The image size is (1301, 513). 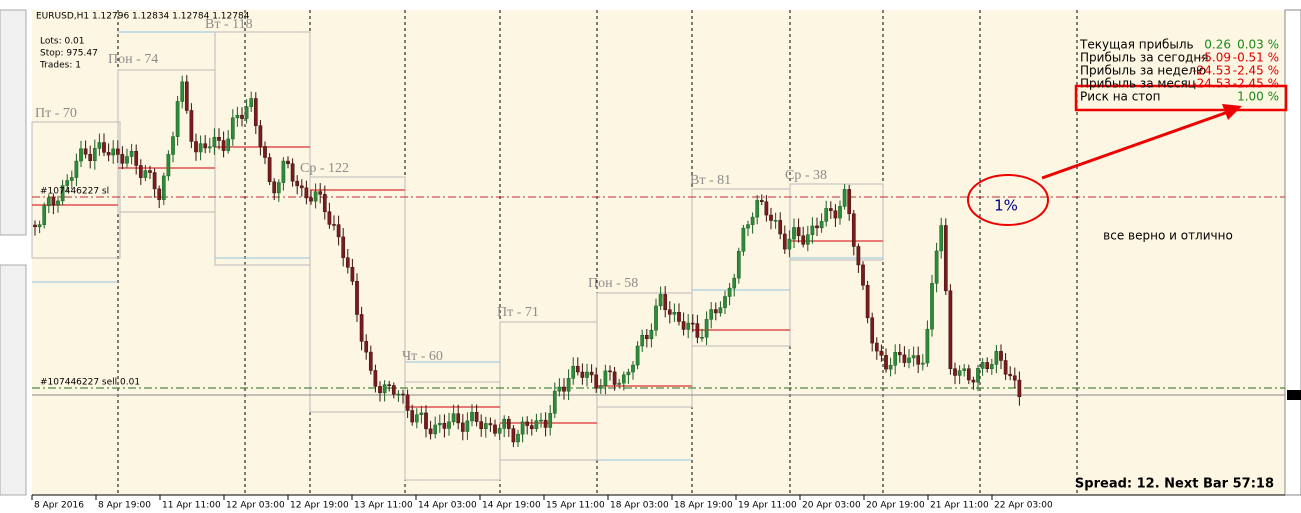 What do you see at coordinates (959, 506) in the screenshot?
I see `time-label: 21 Apr 11:00` at bounding box center [959, 506].